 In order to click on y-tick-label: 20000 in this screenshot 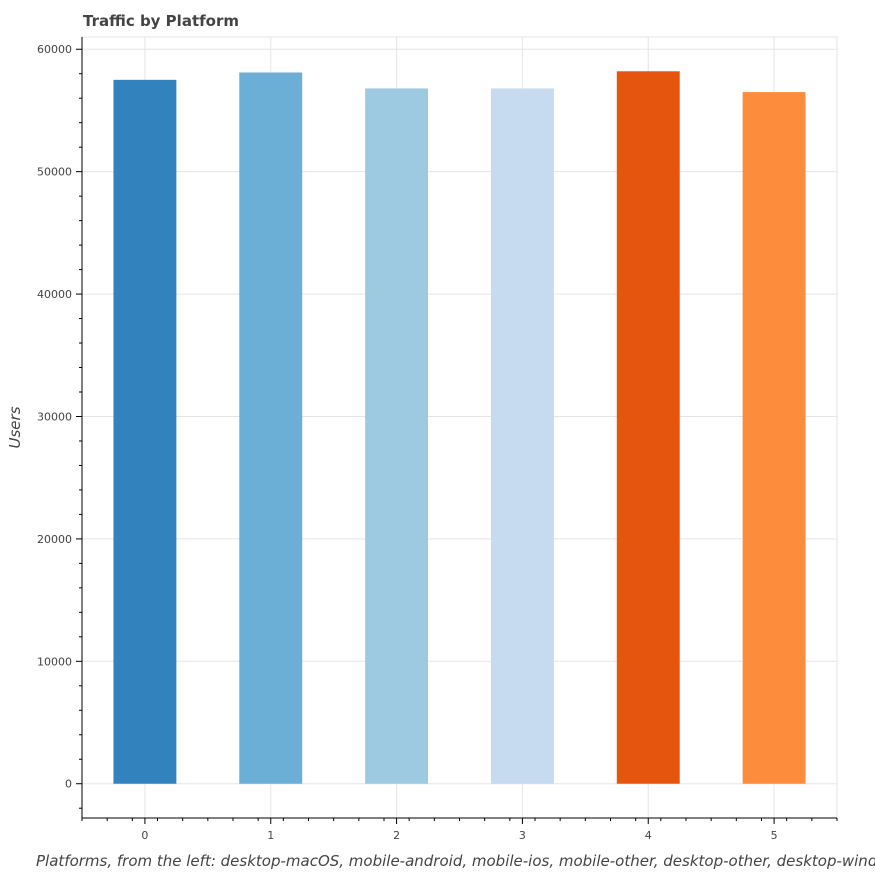, I will do `click(54, 539)`.